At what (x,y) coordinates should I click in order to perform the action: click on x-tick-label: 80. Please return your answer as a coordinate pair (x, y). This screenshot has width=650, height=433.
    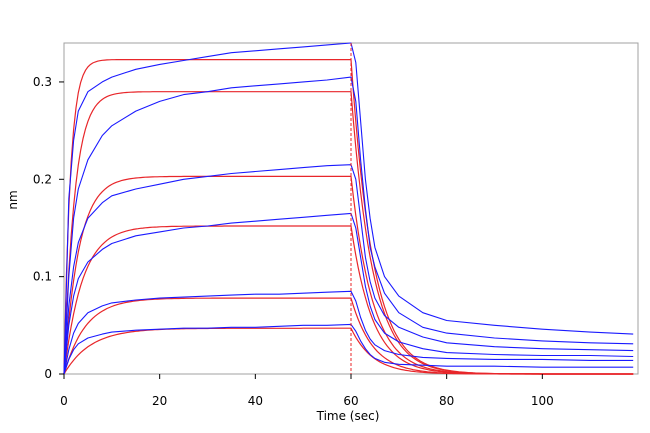
    Looking at the image, I should click on (446, 401).